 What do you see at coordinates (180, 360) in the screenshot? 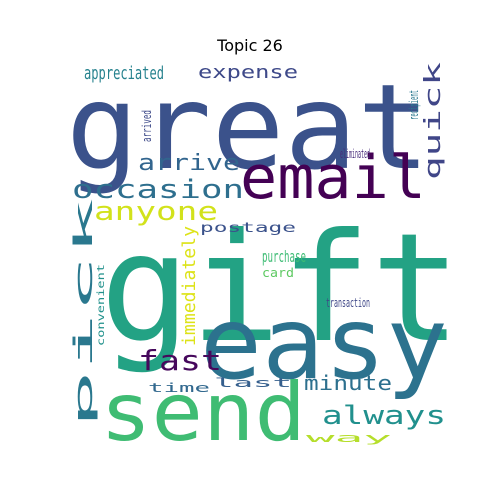
I see `word-fast: fast` at bounding box center [180, 360].